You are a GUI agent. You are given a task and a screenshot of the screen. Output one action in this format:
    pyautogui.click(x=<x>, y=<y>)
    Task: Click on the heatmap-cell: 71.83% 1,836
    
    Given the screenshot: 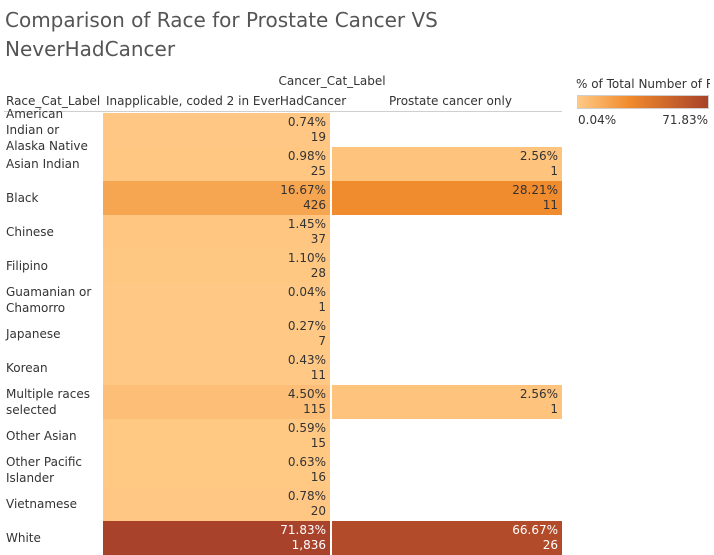 What is the action you would take?
    pyautogui.click(x=216, y=538)
    